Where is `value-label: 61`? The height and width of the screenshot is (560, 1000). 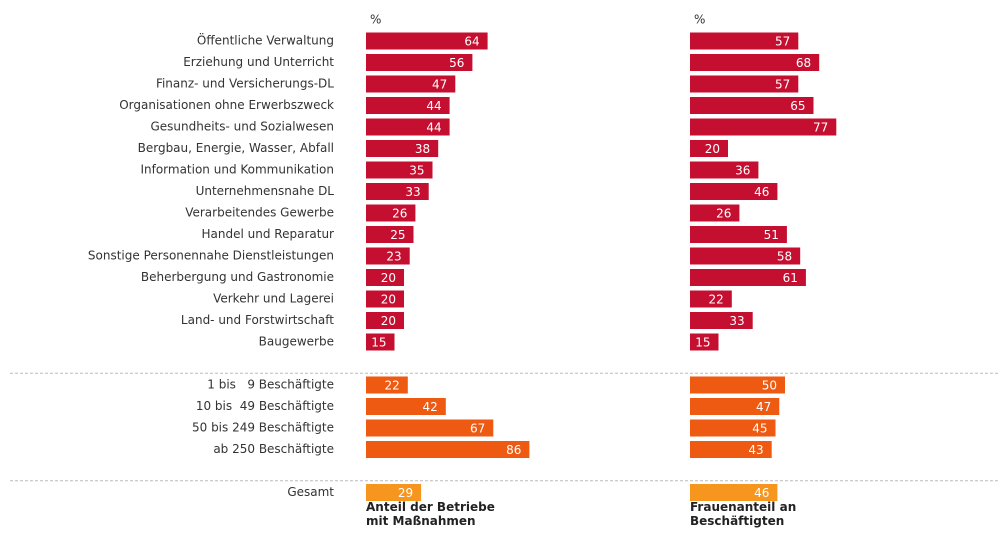 value-label: 61 is located at coordinates (790, 278).